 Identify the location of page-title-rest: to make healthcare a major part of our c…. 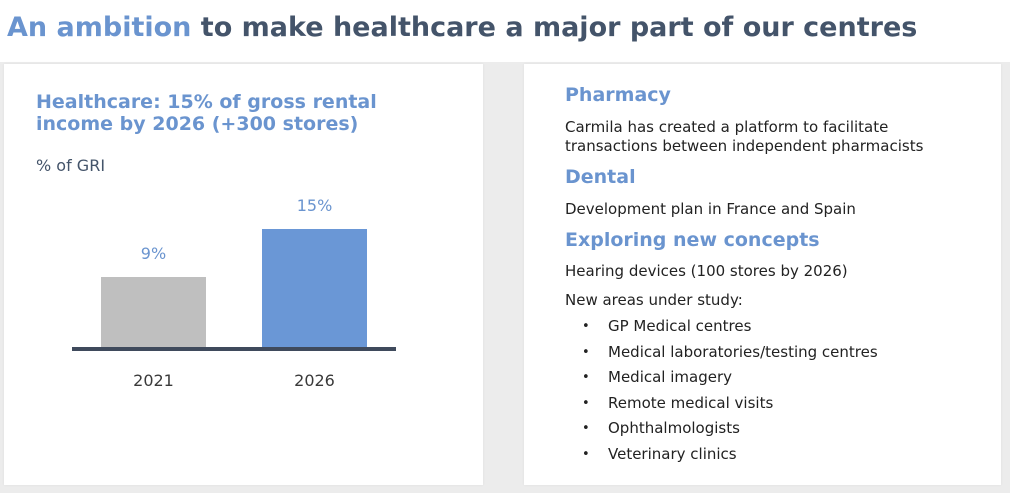
(559, 27).